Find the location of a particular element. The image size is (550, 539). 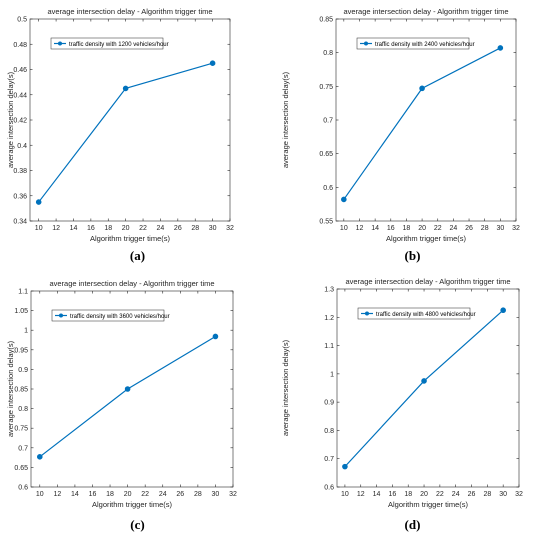

legend-label: traffic density with 2400 vehicles/hour is located at coordinates (425, 45).